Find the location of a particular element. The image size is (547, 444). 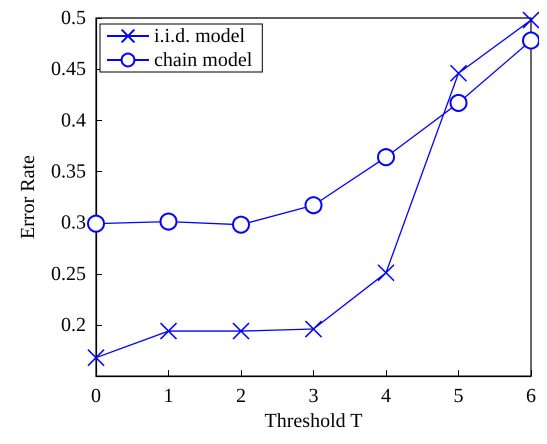

y-tick-label: 0.5 is located at coordinates (73, 18).